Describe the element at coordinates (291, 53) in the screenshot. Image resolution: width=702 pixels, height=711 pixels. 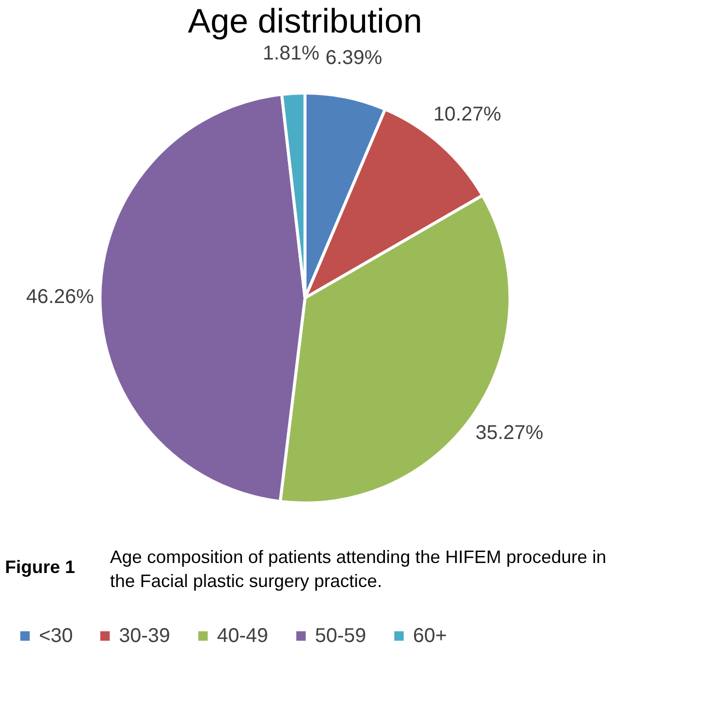
I see `data-label: 1.81%` at that location.